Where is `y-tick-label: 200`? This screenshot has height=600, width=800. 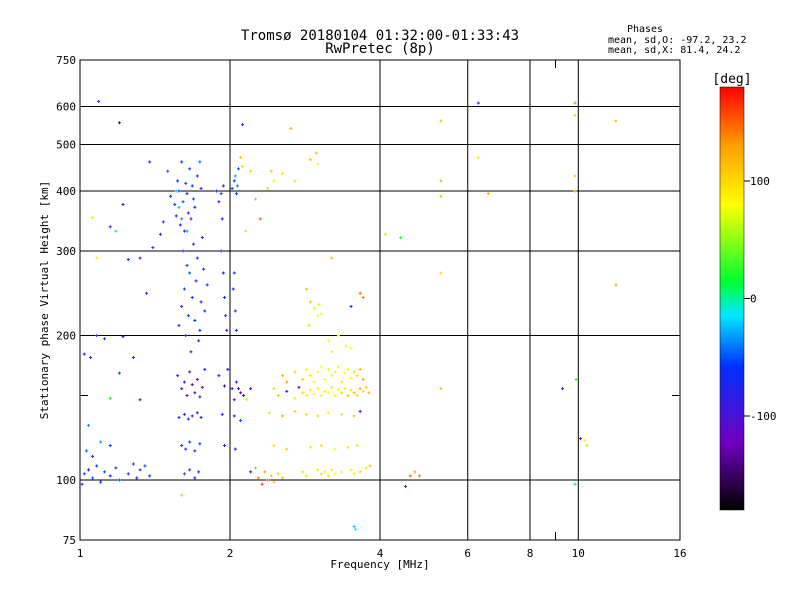 y-tick-label: 200 is located at coordinates (66, 336).